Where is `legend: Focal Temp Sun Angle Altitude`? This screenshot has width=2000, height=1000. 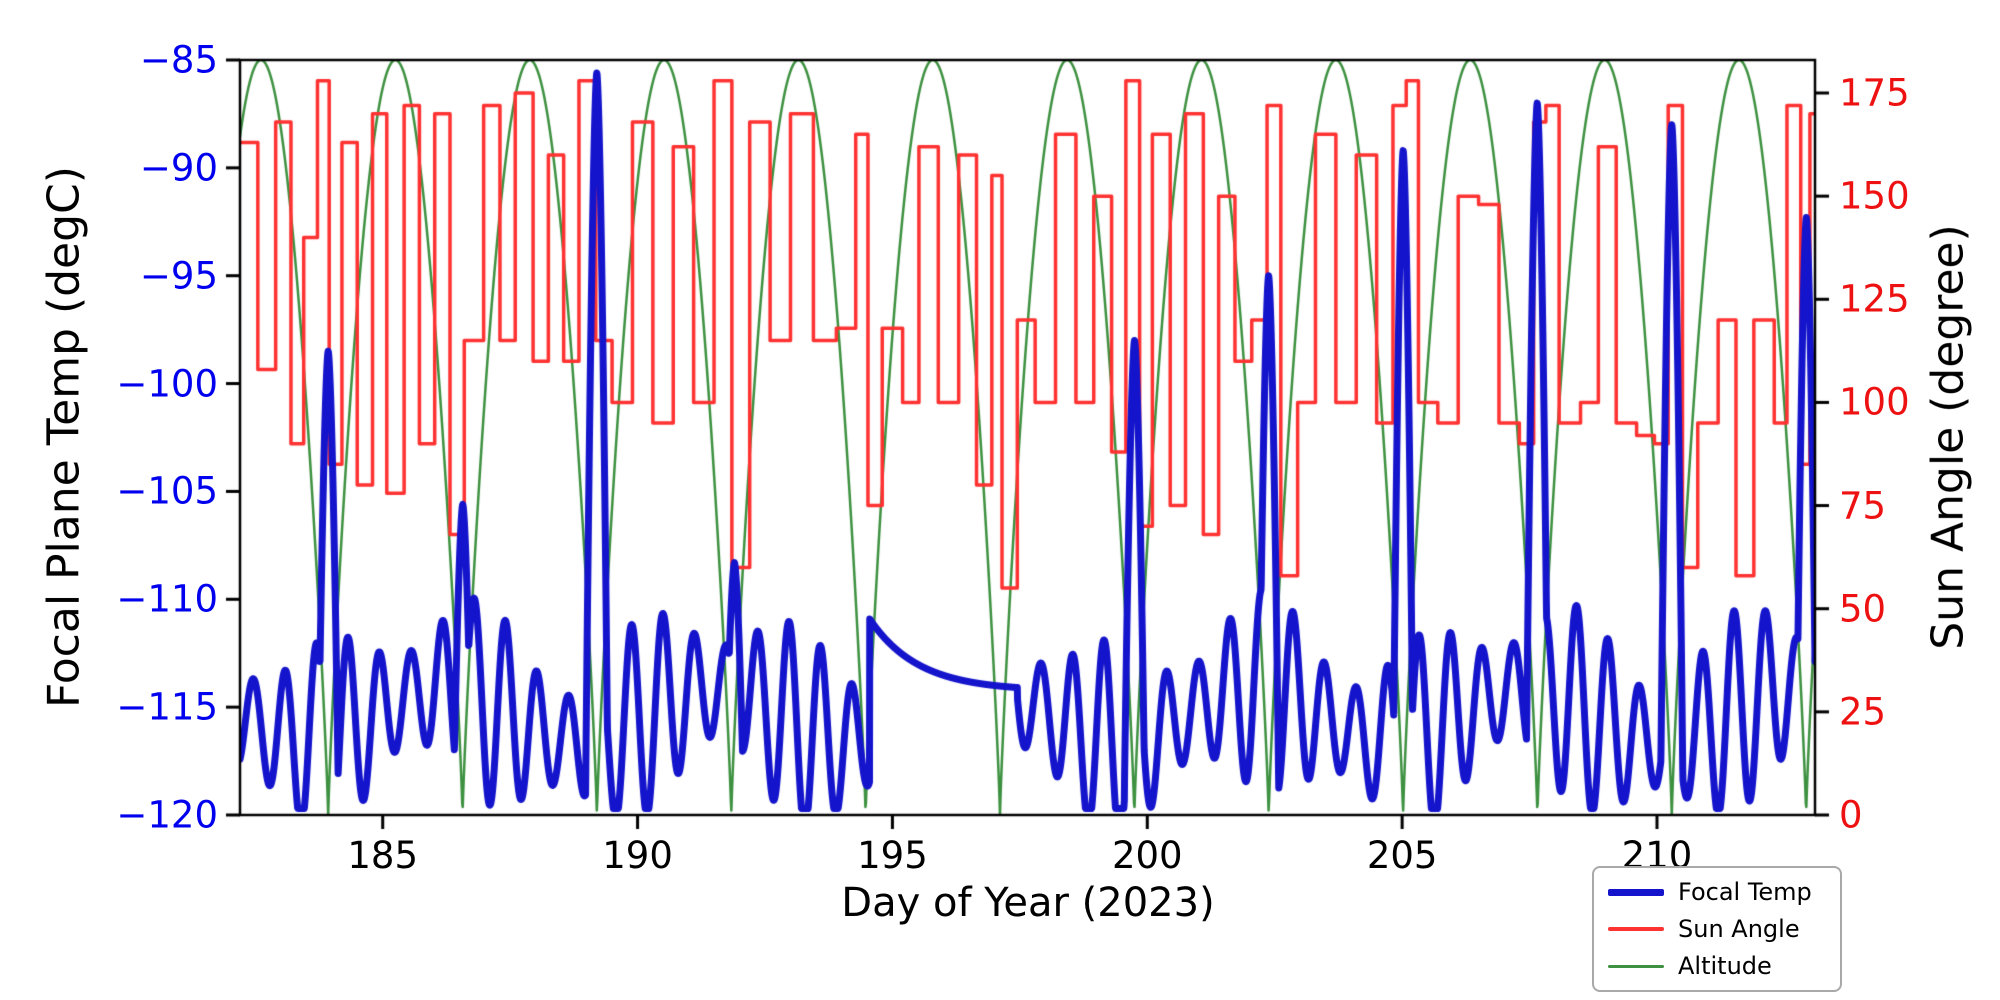
legend: Focal Temp Sun Angle Altitude is located at coordinates (1717, 929).